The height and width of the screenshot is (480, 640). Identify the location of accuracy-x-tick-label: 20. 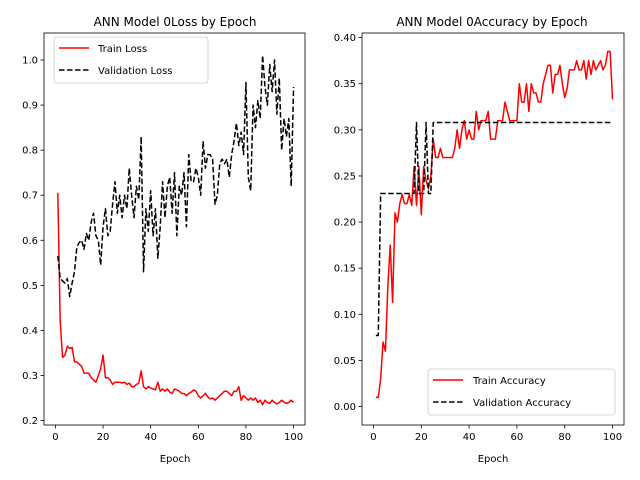
(421, 437).